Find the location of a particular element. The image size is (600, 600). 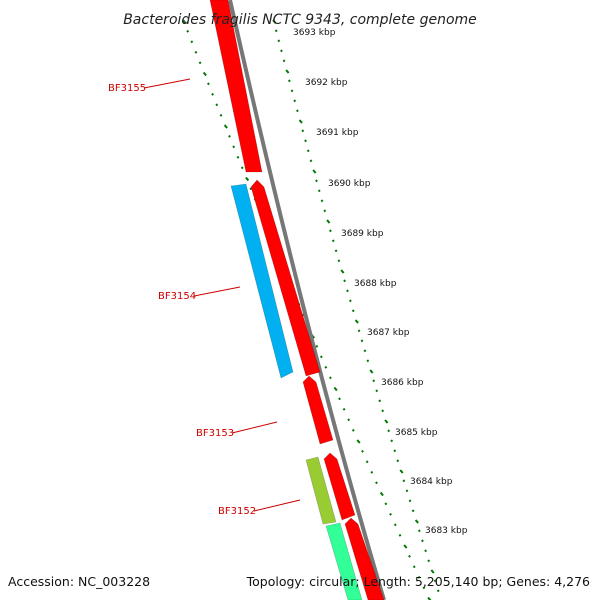

tick-label: 3686 kbp is located at coordinates (402, 383).